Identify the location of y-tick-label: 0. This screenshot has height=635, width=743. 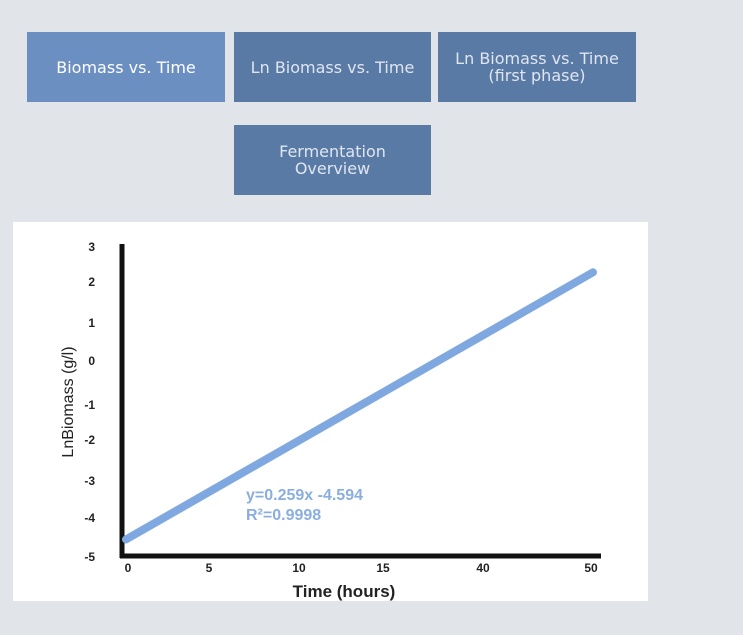
(91, 361).